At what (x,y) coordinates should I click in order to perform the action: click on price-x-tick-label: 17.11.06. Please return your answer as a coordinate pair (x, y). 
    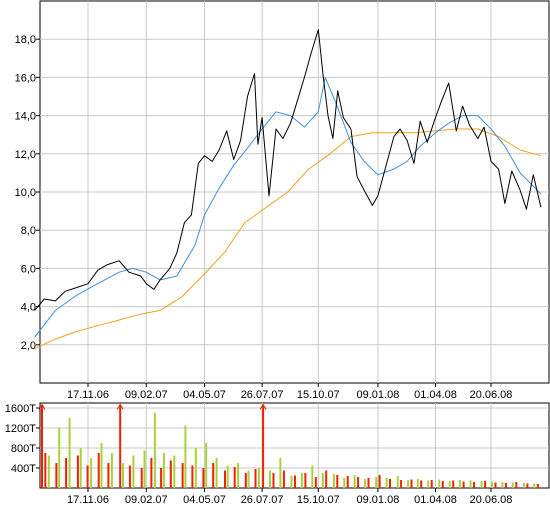
    Looking at the image, I should click on (88, 395).